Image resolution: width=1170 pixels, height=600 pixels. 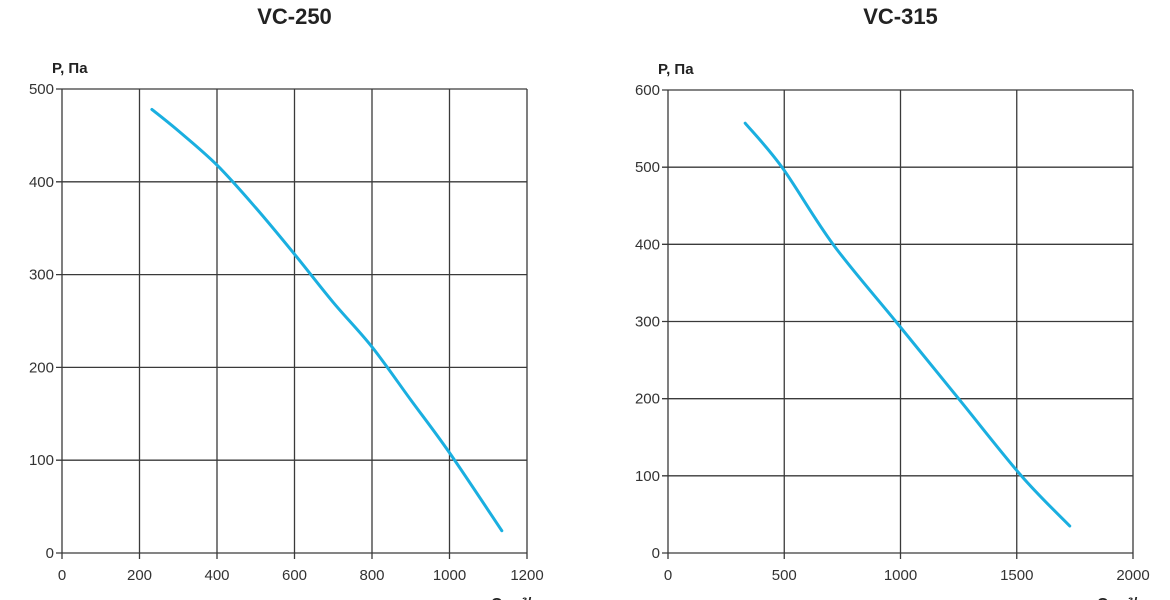 What do you see at coordinates (216, 575) in the screenshot?
I see `x-tick-label: 400` at bounding box center [216, 575].